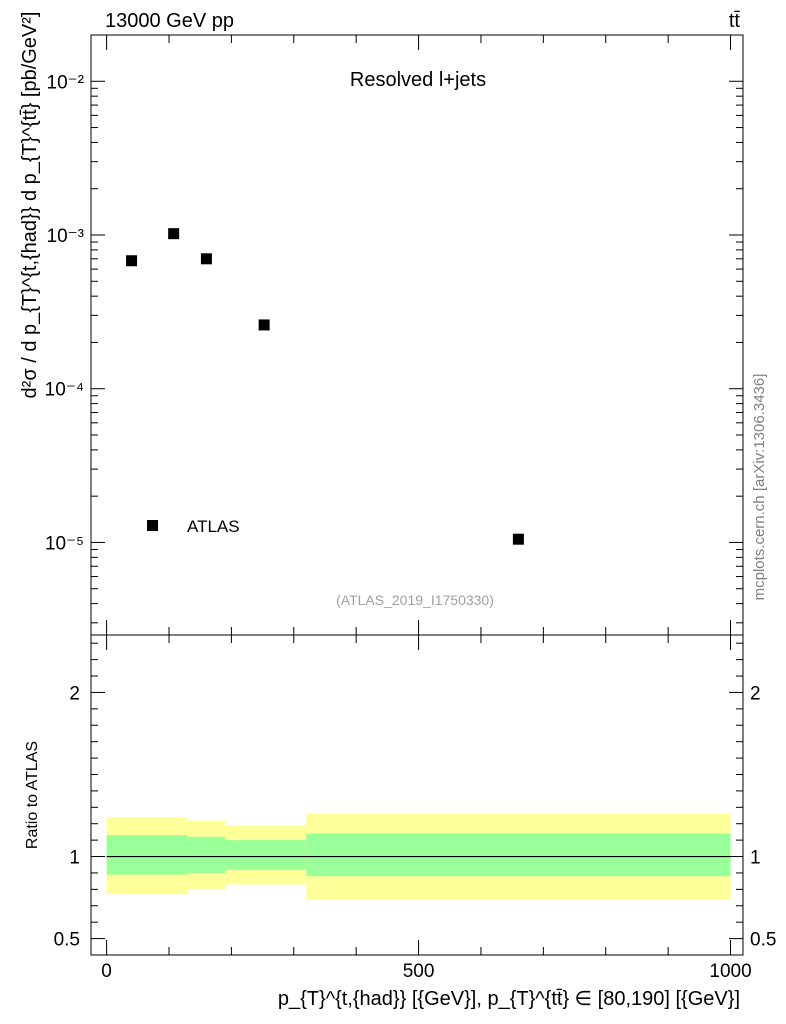  Describe the element at coordinates (32, 795) in the screenshot. I see `ratio-y-axis-title: Ratio to ATLAS` at that location.